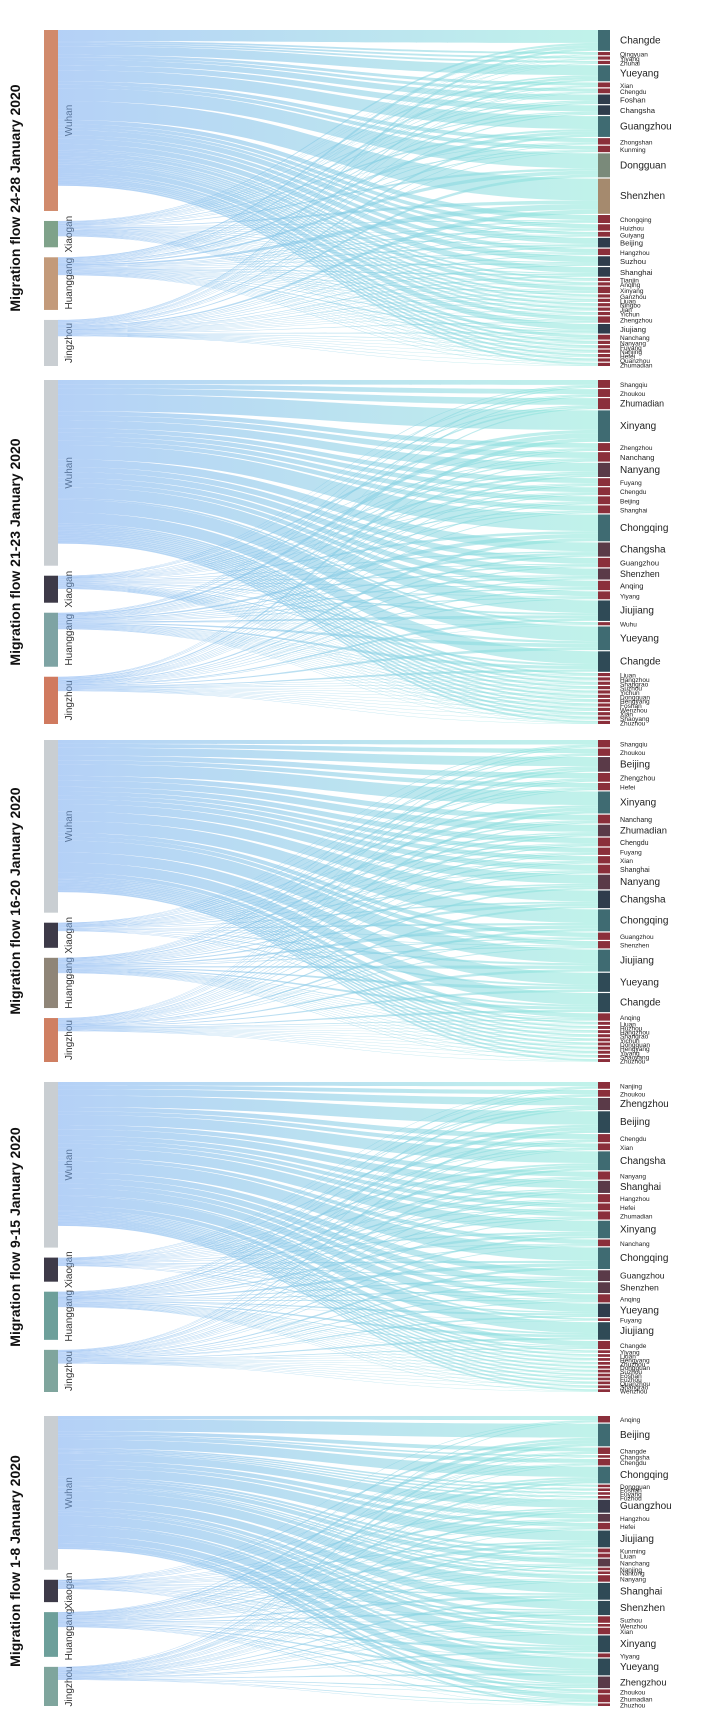 The image size is (715, 1724). Describe the element at coordinates (633, 1139) in the screenshot. I see `destination-label: Chengdu` at that location.